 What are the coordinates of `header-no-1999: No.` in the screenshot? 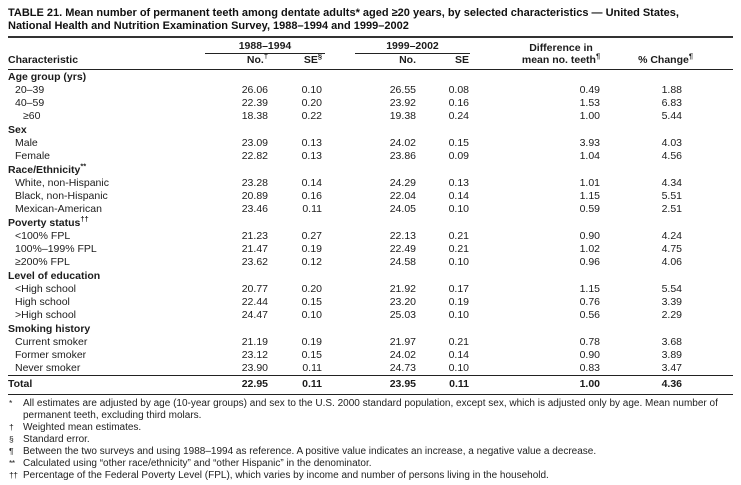 It's located at (377, 62).